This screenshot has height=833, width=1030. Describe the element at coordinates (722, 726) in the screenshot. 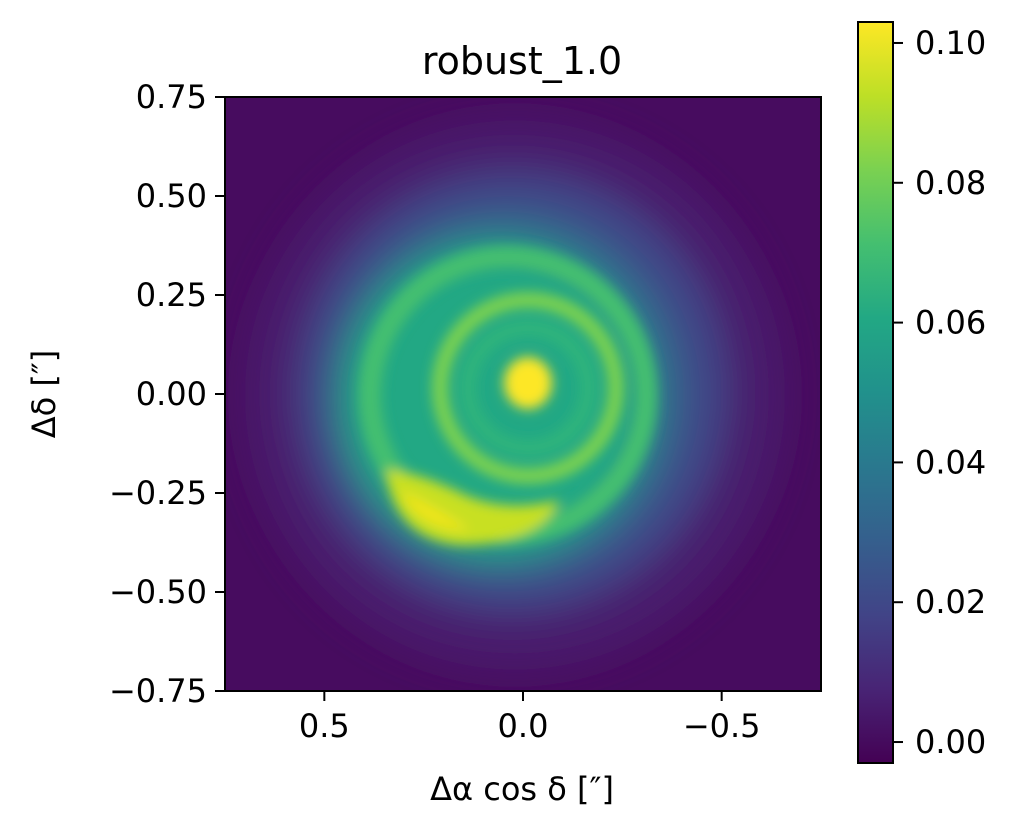

I see `x-tick-label: −0.5` at that location.